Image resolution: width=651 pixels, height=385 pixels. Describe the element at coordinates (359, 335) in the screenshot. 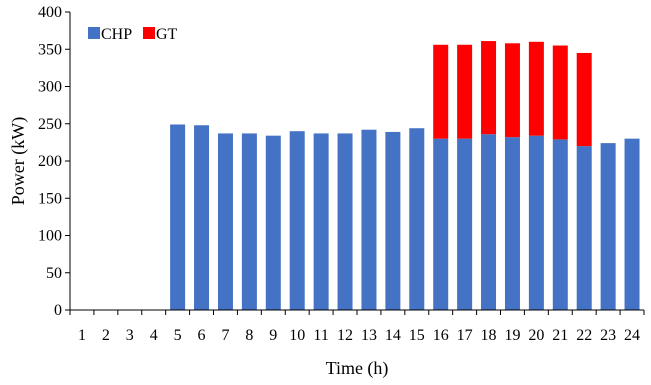

I see `x-tick-labels: 1 2 3 4 5 6 7 8 9 10 11 12 13 14 15 16 17 18 19 20 21 22 23 24` at that location.